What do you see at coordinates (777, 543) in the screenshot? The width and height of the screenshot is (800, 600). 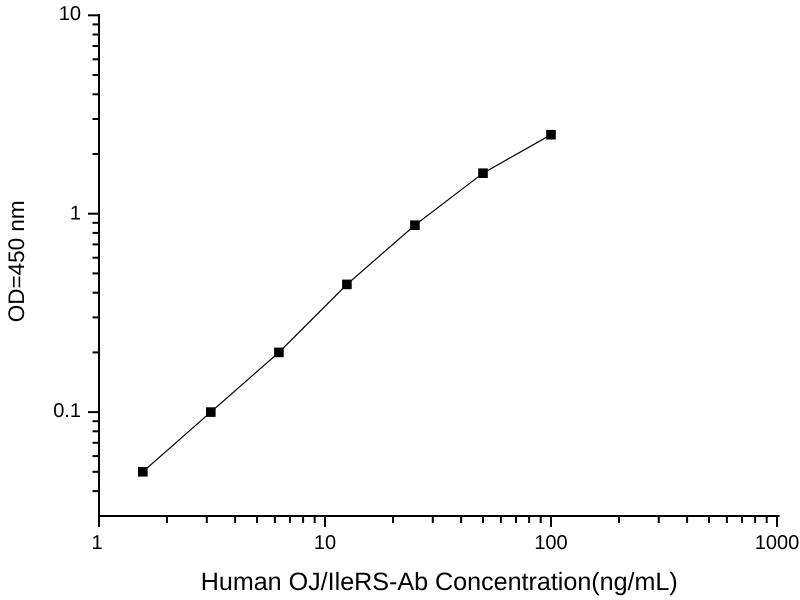 I see `svg-text: 1000` at bounding box center [777, 543].